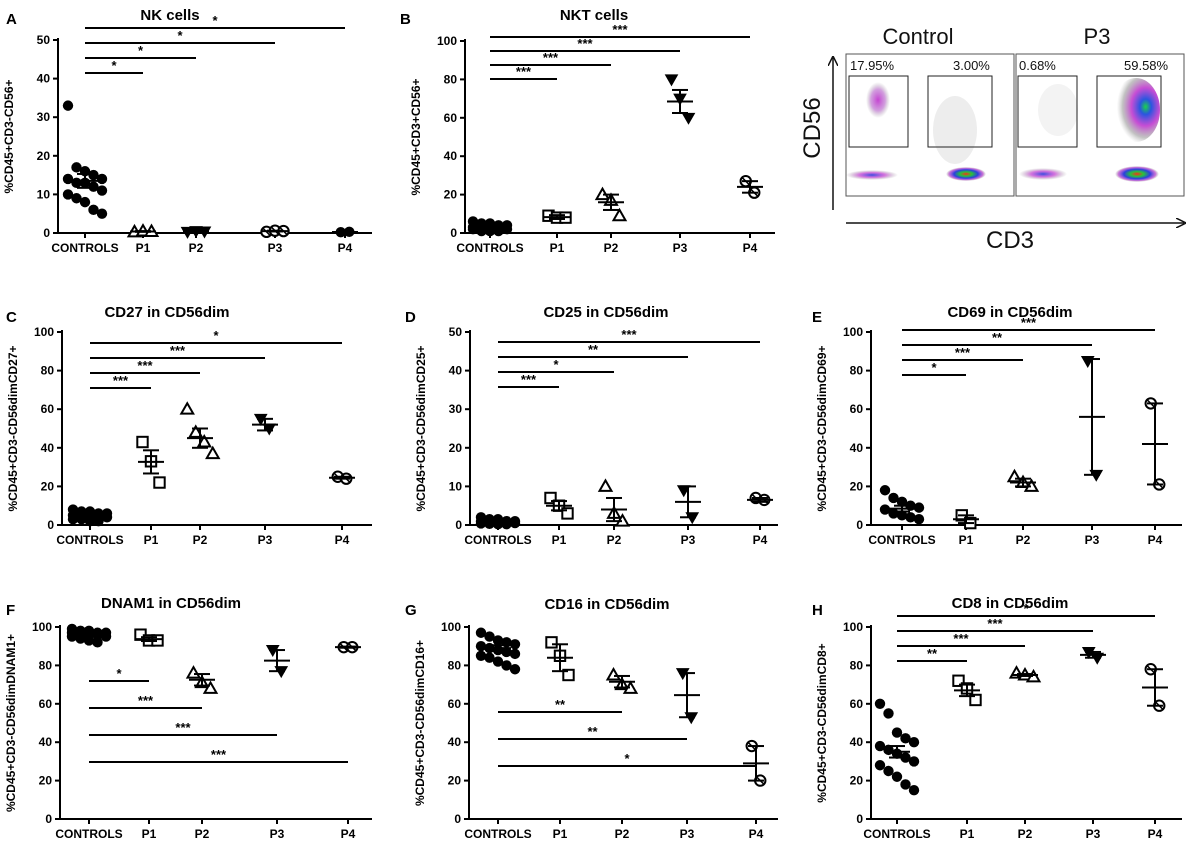  I want to click on y-tick-label: 60, so click(46, 704).